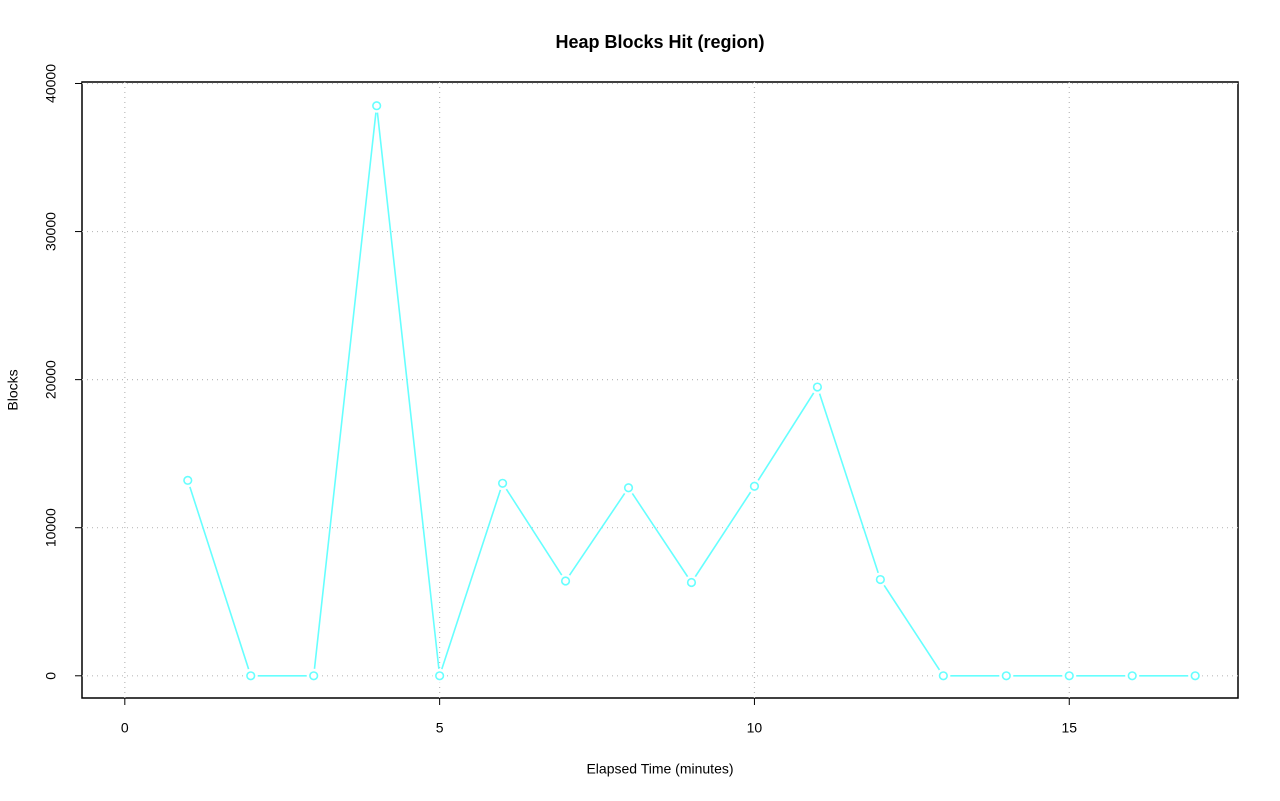 The width and height of the screenshot is (1280, 801). I want to click on y-tick-label: 0, so click(51, 676).